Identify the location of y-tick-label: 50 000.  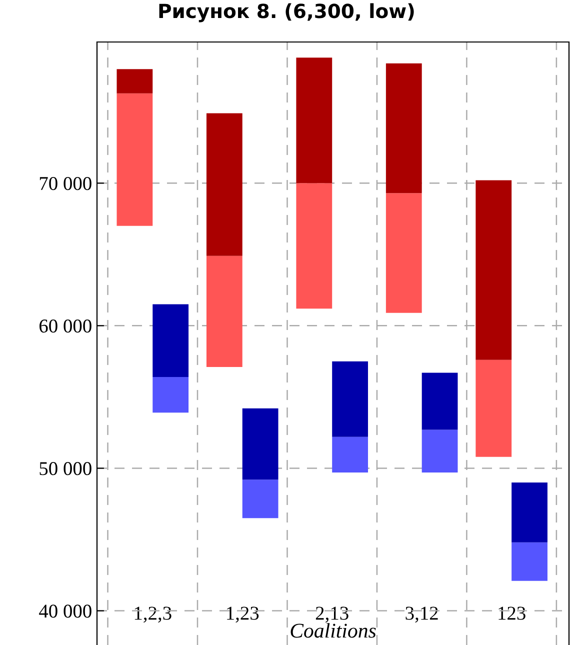
(66, 469).